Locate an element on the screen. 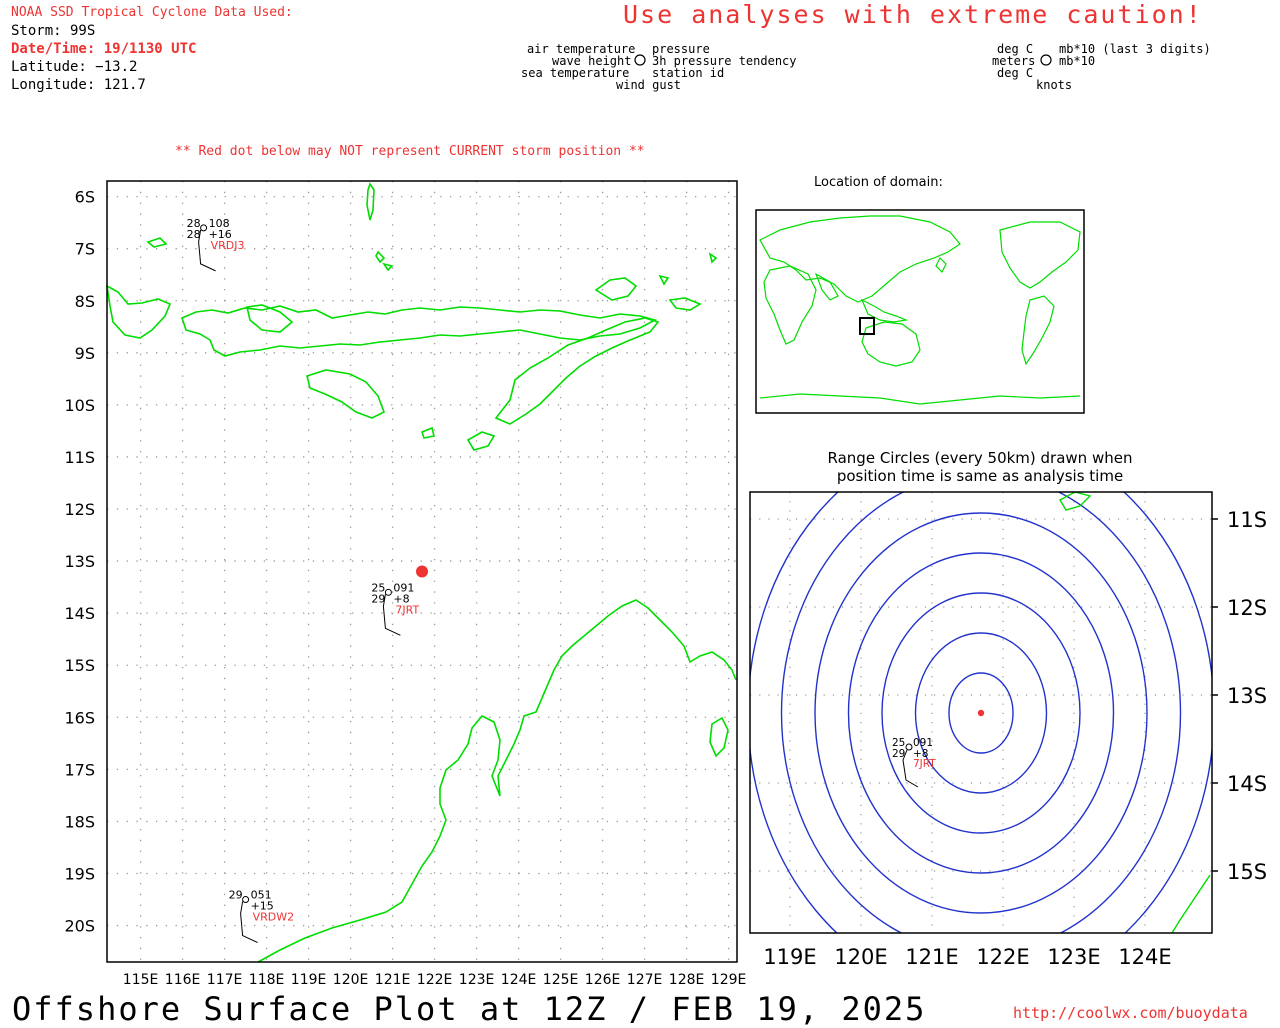 Image resolution: width=1280 pixels, height=1028 pixels. longitude-label: Longitude: 121.7 is located at coordinates (78, 85).